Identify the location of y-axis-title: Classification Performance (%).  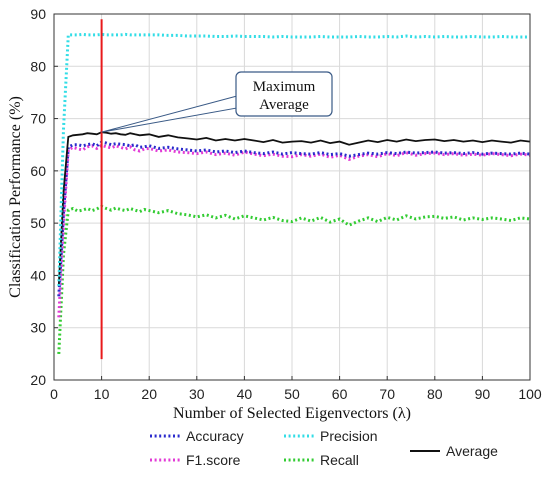
(15, 197).